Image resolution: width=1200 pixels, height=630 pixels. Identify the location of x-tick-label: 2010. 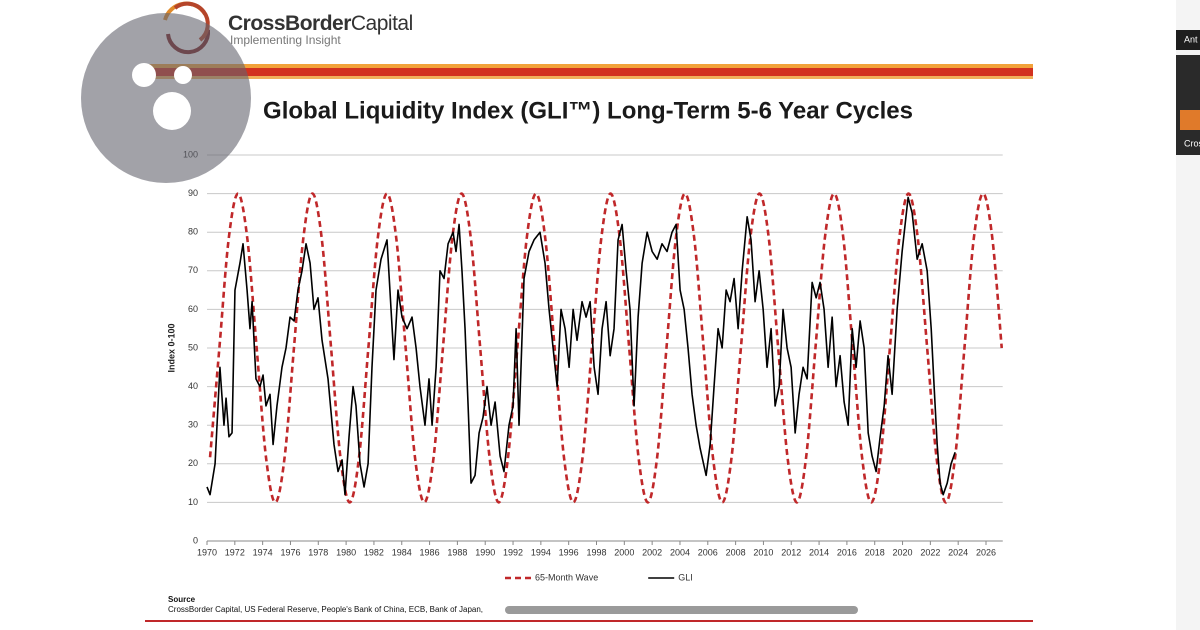
(763, 552).